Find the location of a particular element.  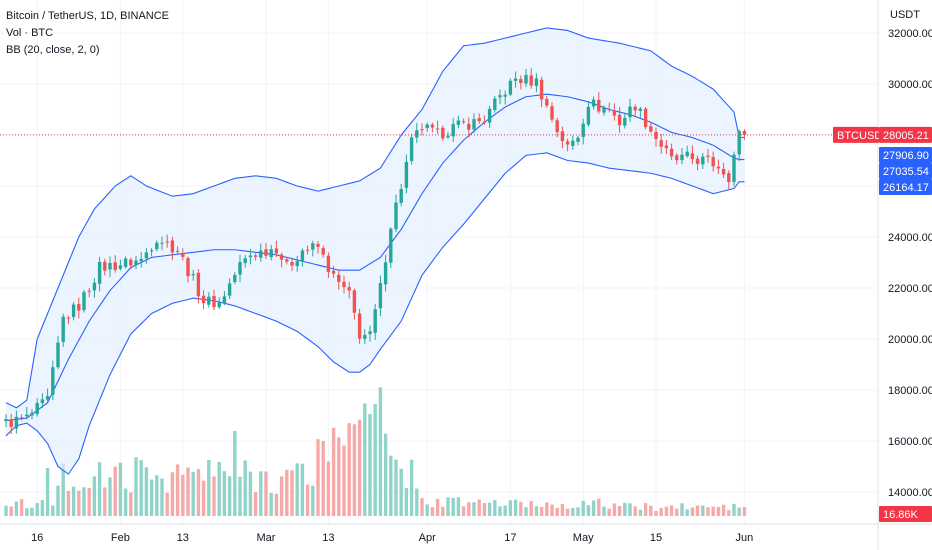

time-tick-label: 15 is located at coordinates (656, 538).